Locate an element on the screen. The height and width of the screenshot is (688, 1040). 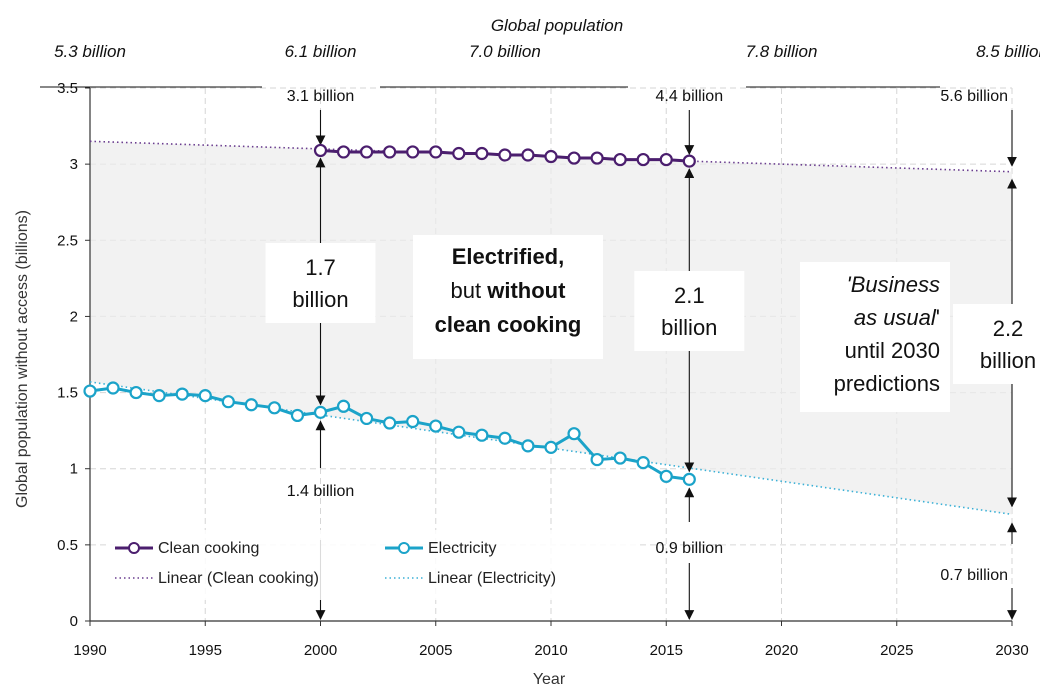
y-tick-label: 1 is located at coordinates (74, 469).